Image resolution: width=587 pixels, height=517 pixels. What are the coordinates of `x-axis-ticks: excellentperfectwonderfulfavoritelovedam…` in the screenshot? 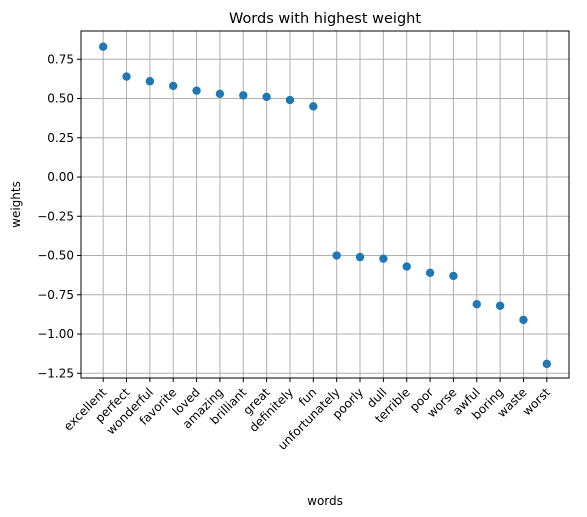 It's located at (307, 415).